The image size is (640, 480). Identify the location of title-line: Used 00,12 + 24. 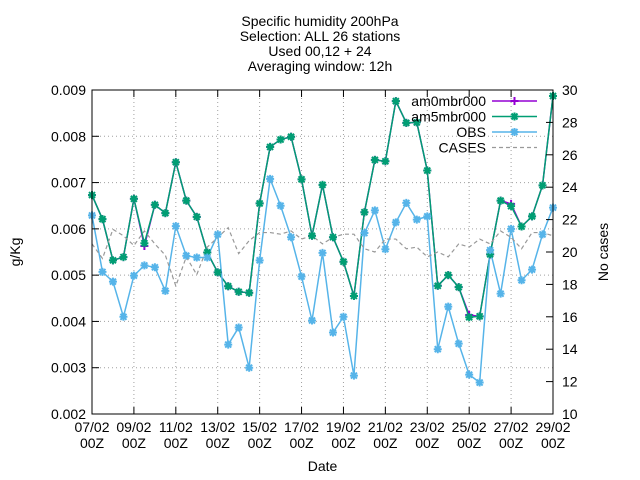
(319, 51).